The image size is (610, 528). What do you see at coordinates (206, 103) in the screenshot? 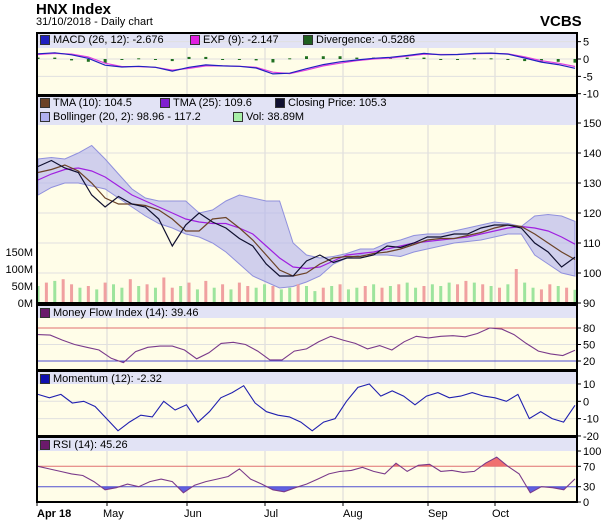
I see `legend-tma25: TMA (25): 109.6` at bounding box center [206, 103].